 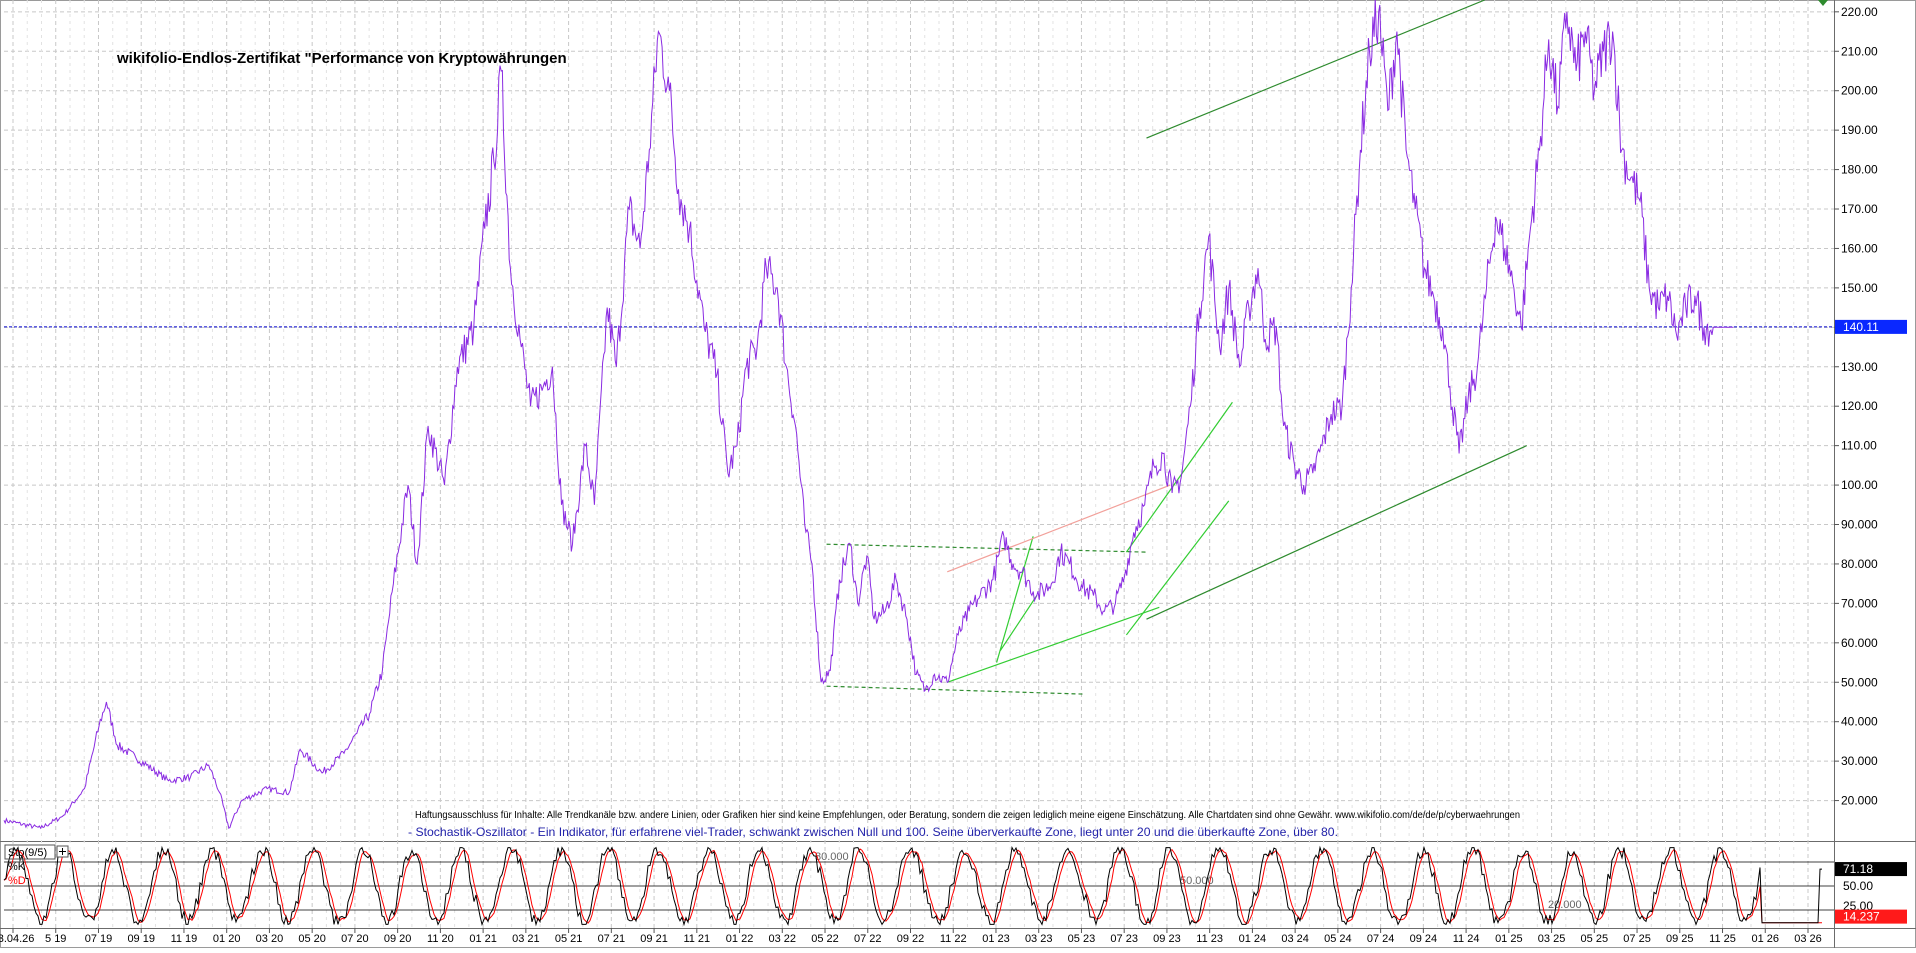 I want to click on sto-level-label-lower: 20.000, so click(x=1565, y=905).